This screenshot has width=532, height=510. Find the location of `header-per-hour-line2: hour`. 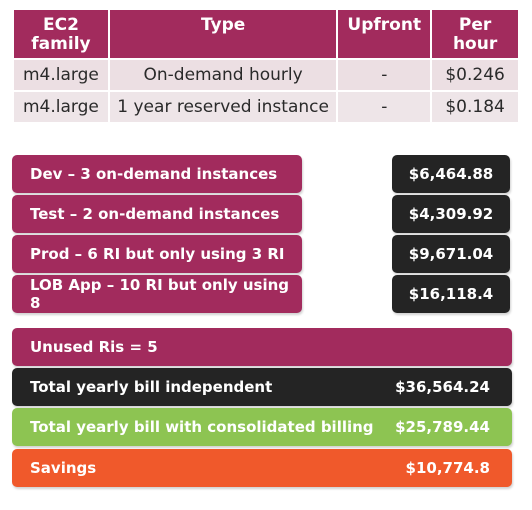

header-per-hour-line2: hour is located at coordinates (475, 44).